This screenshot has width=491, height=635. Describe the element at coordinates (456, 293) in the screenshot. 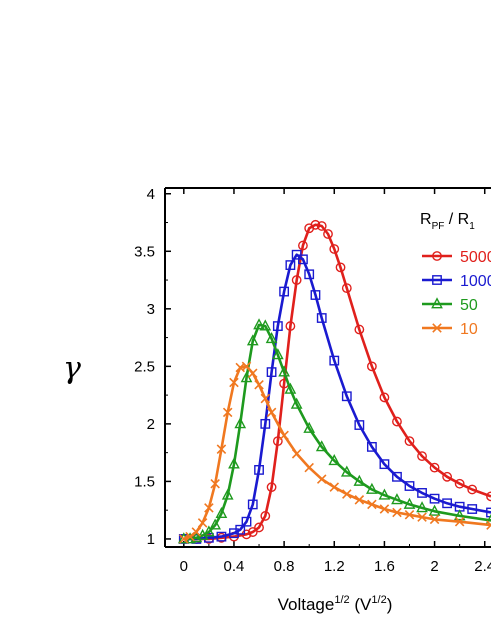

I see `legend: 5000 1000 50 10` at that location.